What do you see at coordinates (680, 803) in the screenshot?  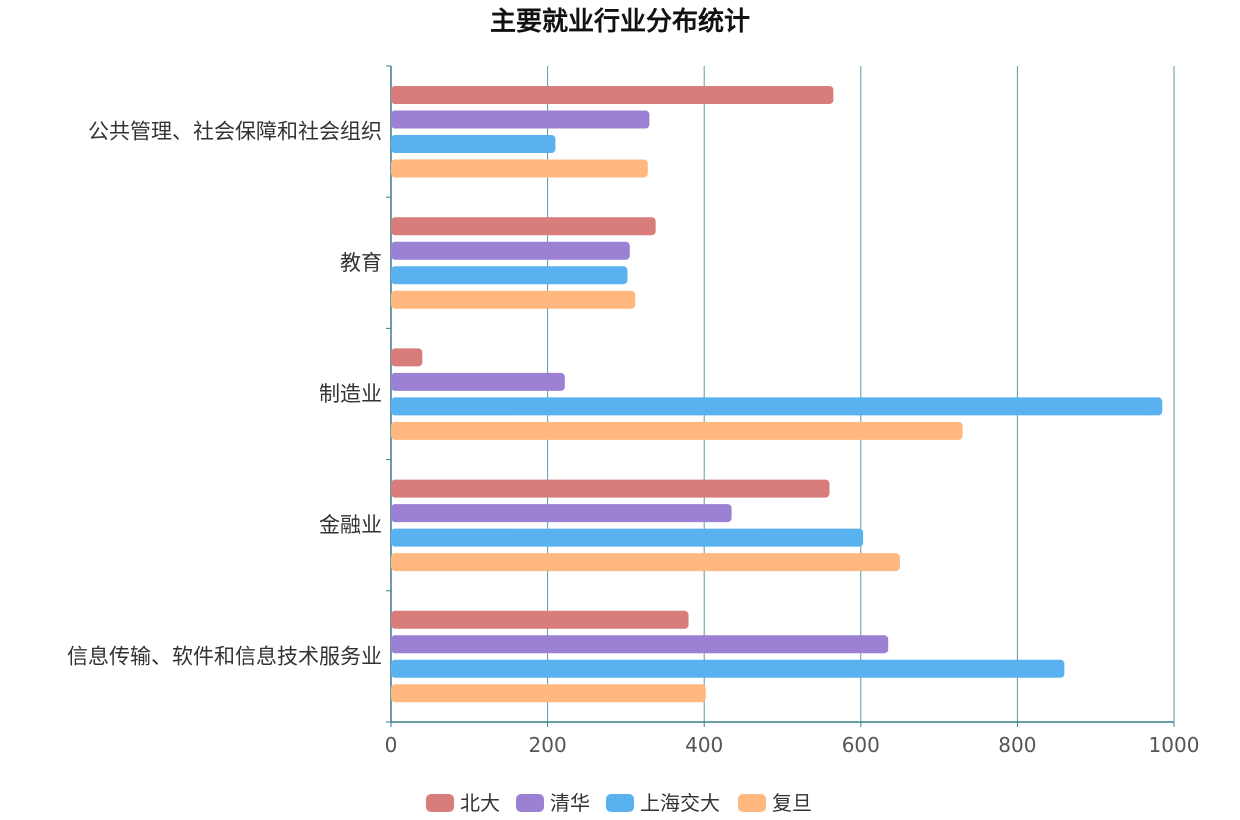 I see `legend-label: 上海交大` at bounding box center [680, 803].